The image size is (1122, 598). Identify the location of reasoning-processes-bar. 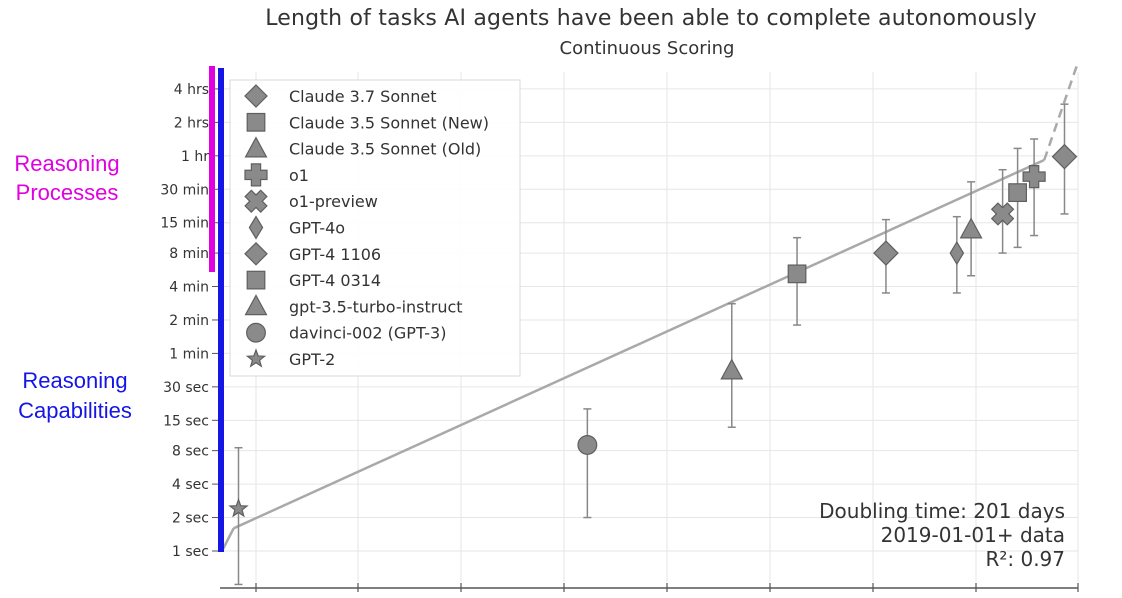
(212, 169).